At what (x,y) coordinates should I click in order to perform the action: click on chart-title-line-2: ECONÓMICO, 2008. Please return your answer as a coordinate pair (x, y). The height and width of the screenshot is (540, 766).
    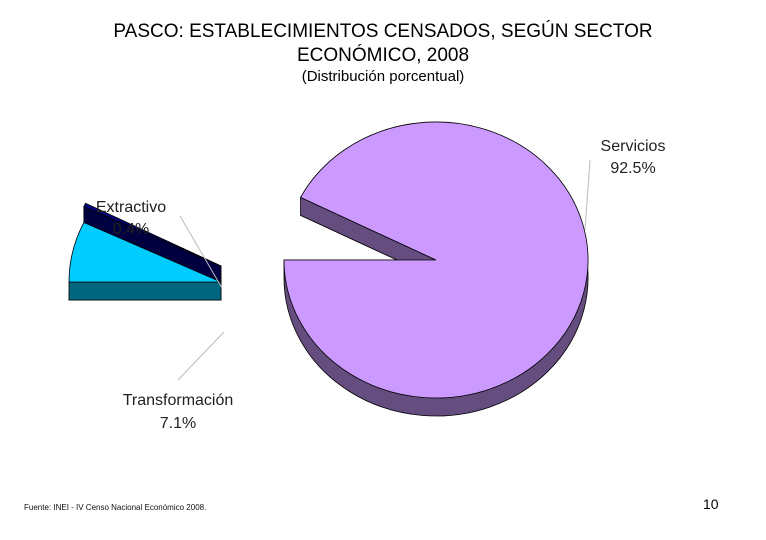
    Looking at the image, I should click on (383, 55).